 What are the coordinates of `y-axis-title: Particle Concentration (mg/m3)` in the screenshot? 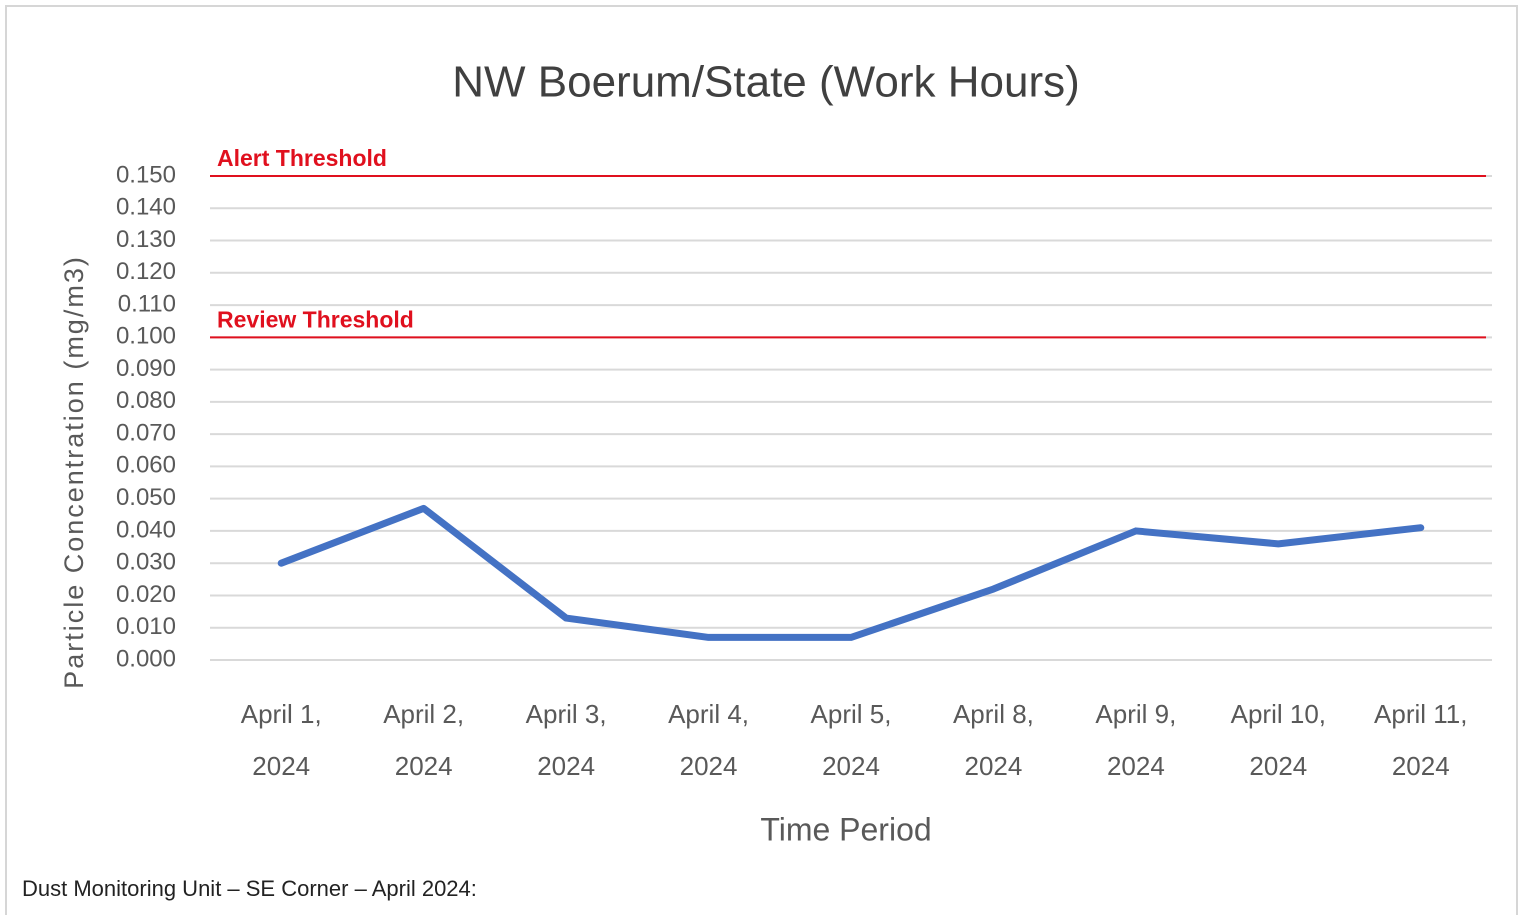 It's located at (74, 472).